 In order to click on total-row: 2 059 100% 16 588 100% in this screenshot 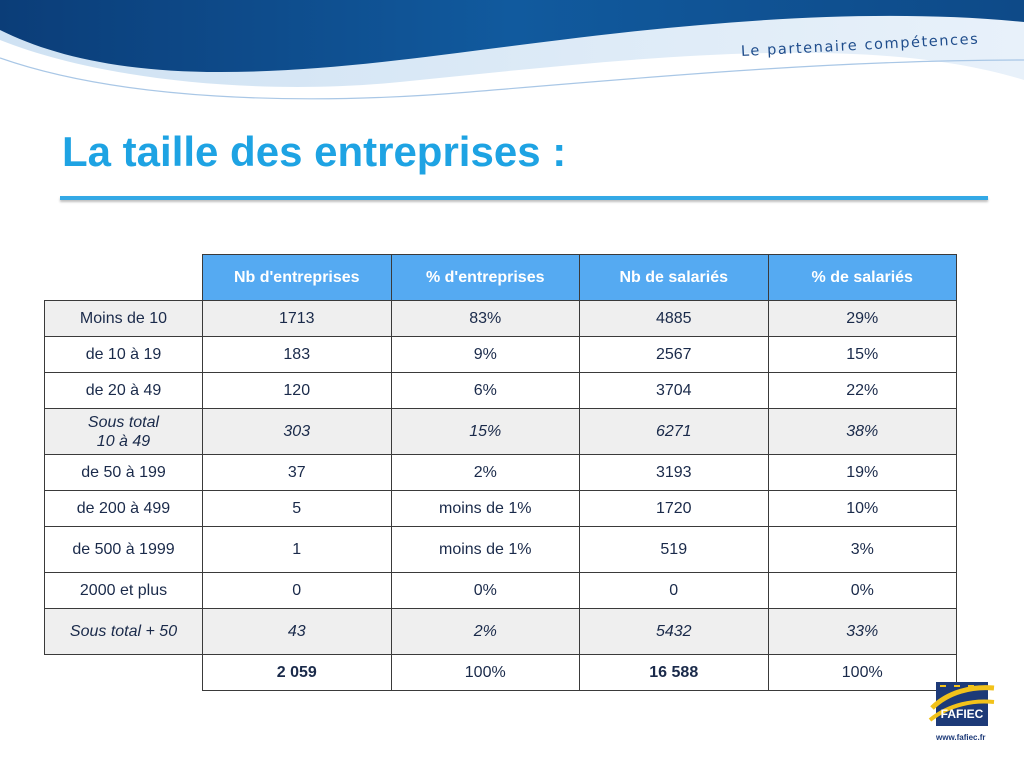, I will do `click(500, 672)`.